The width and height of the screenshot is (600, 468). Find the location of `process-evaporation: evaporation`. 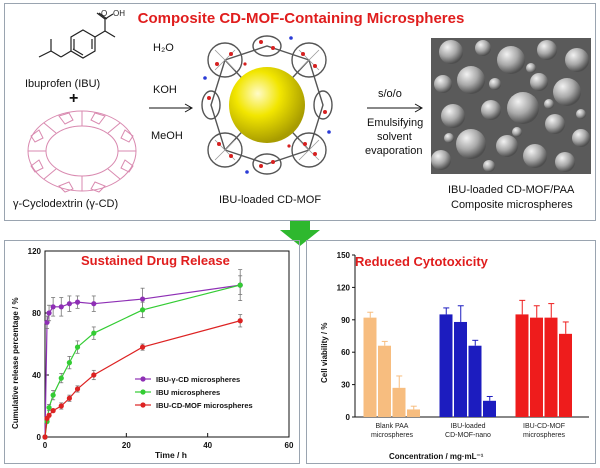

process-evaporation: evaporation is located at coordinates (394, 151).